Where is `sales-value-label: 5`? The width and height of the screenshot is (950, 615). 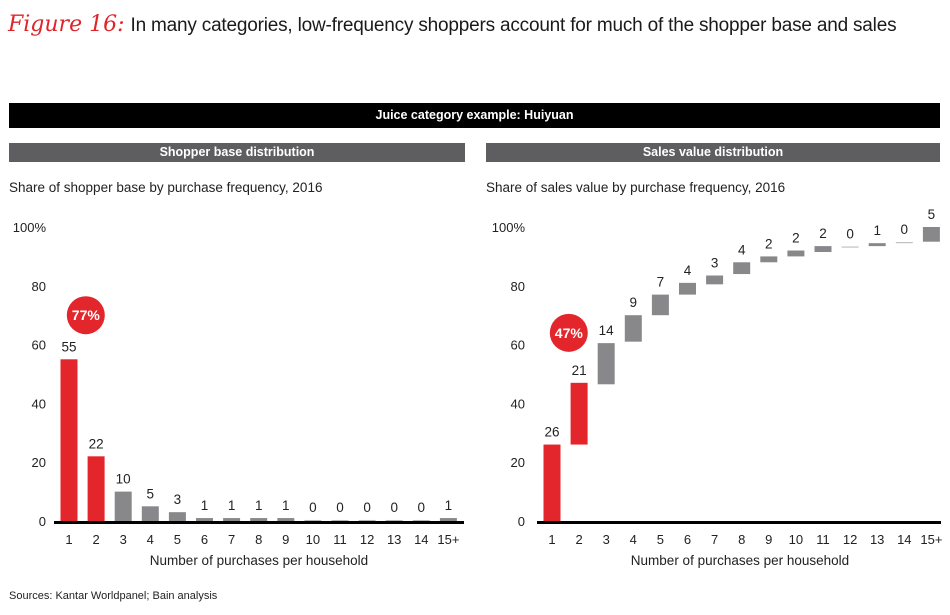
sales-value-label: 5 is located at coordinates (932, 214).